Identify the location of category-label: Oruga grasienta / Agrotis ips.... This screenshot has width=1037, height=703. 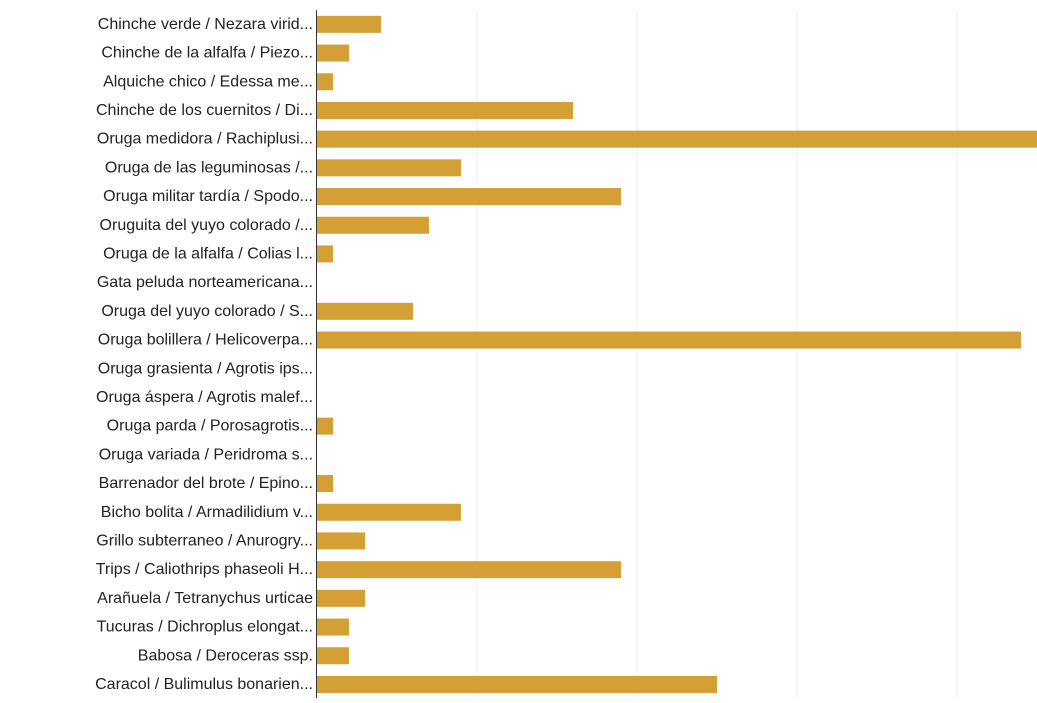
(205, 368).